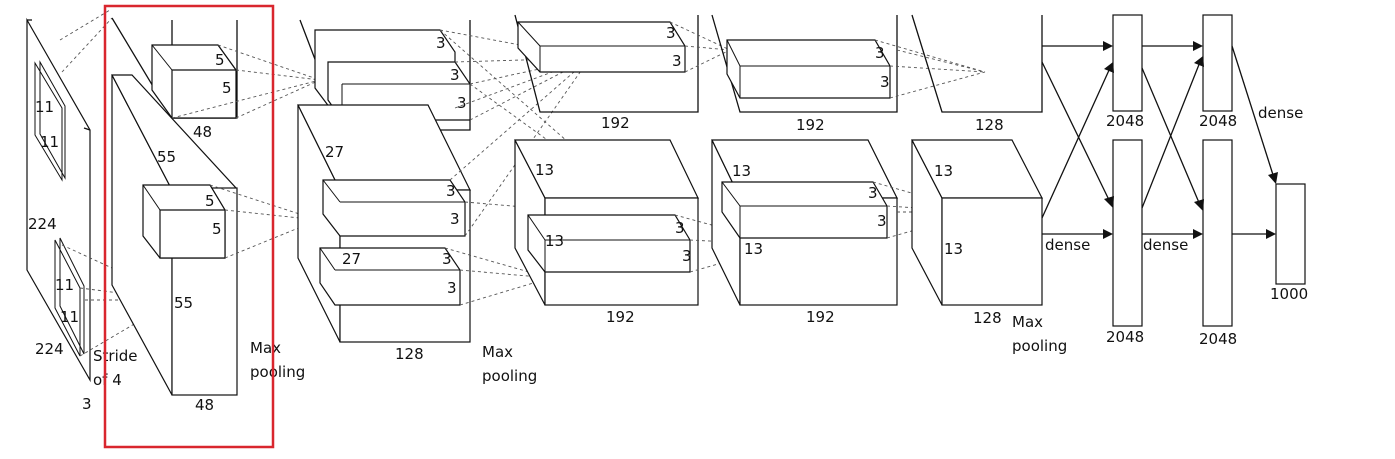 Image resolution: width=1395 pixels, height=459 pixels. I want to click on conv5-depth-bottom-label: 128, so click(987, 318).